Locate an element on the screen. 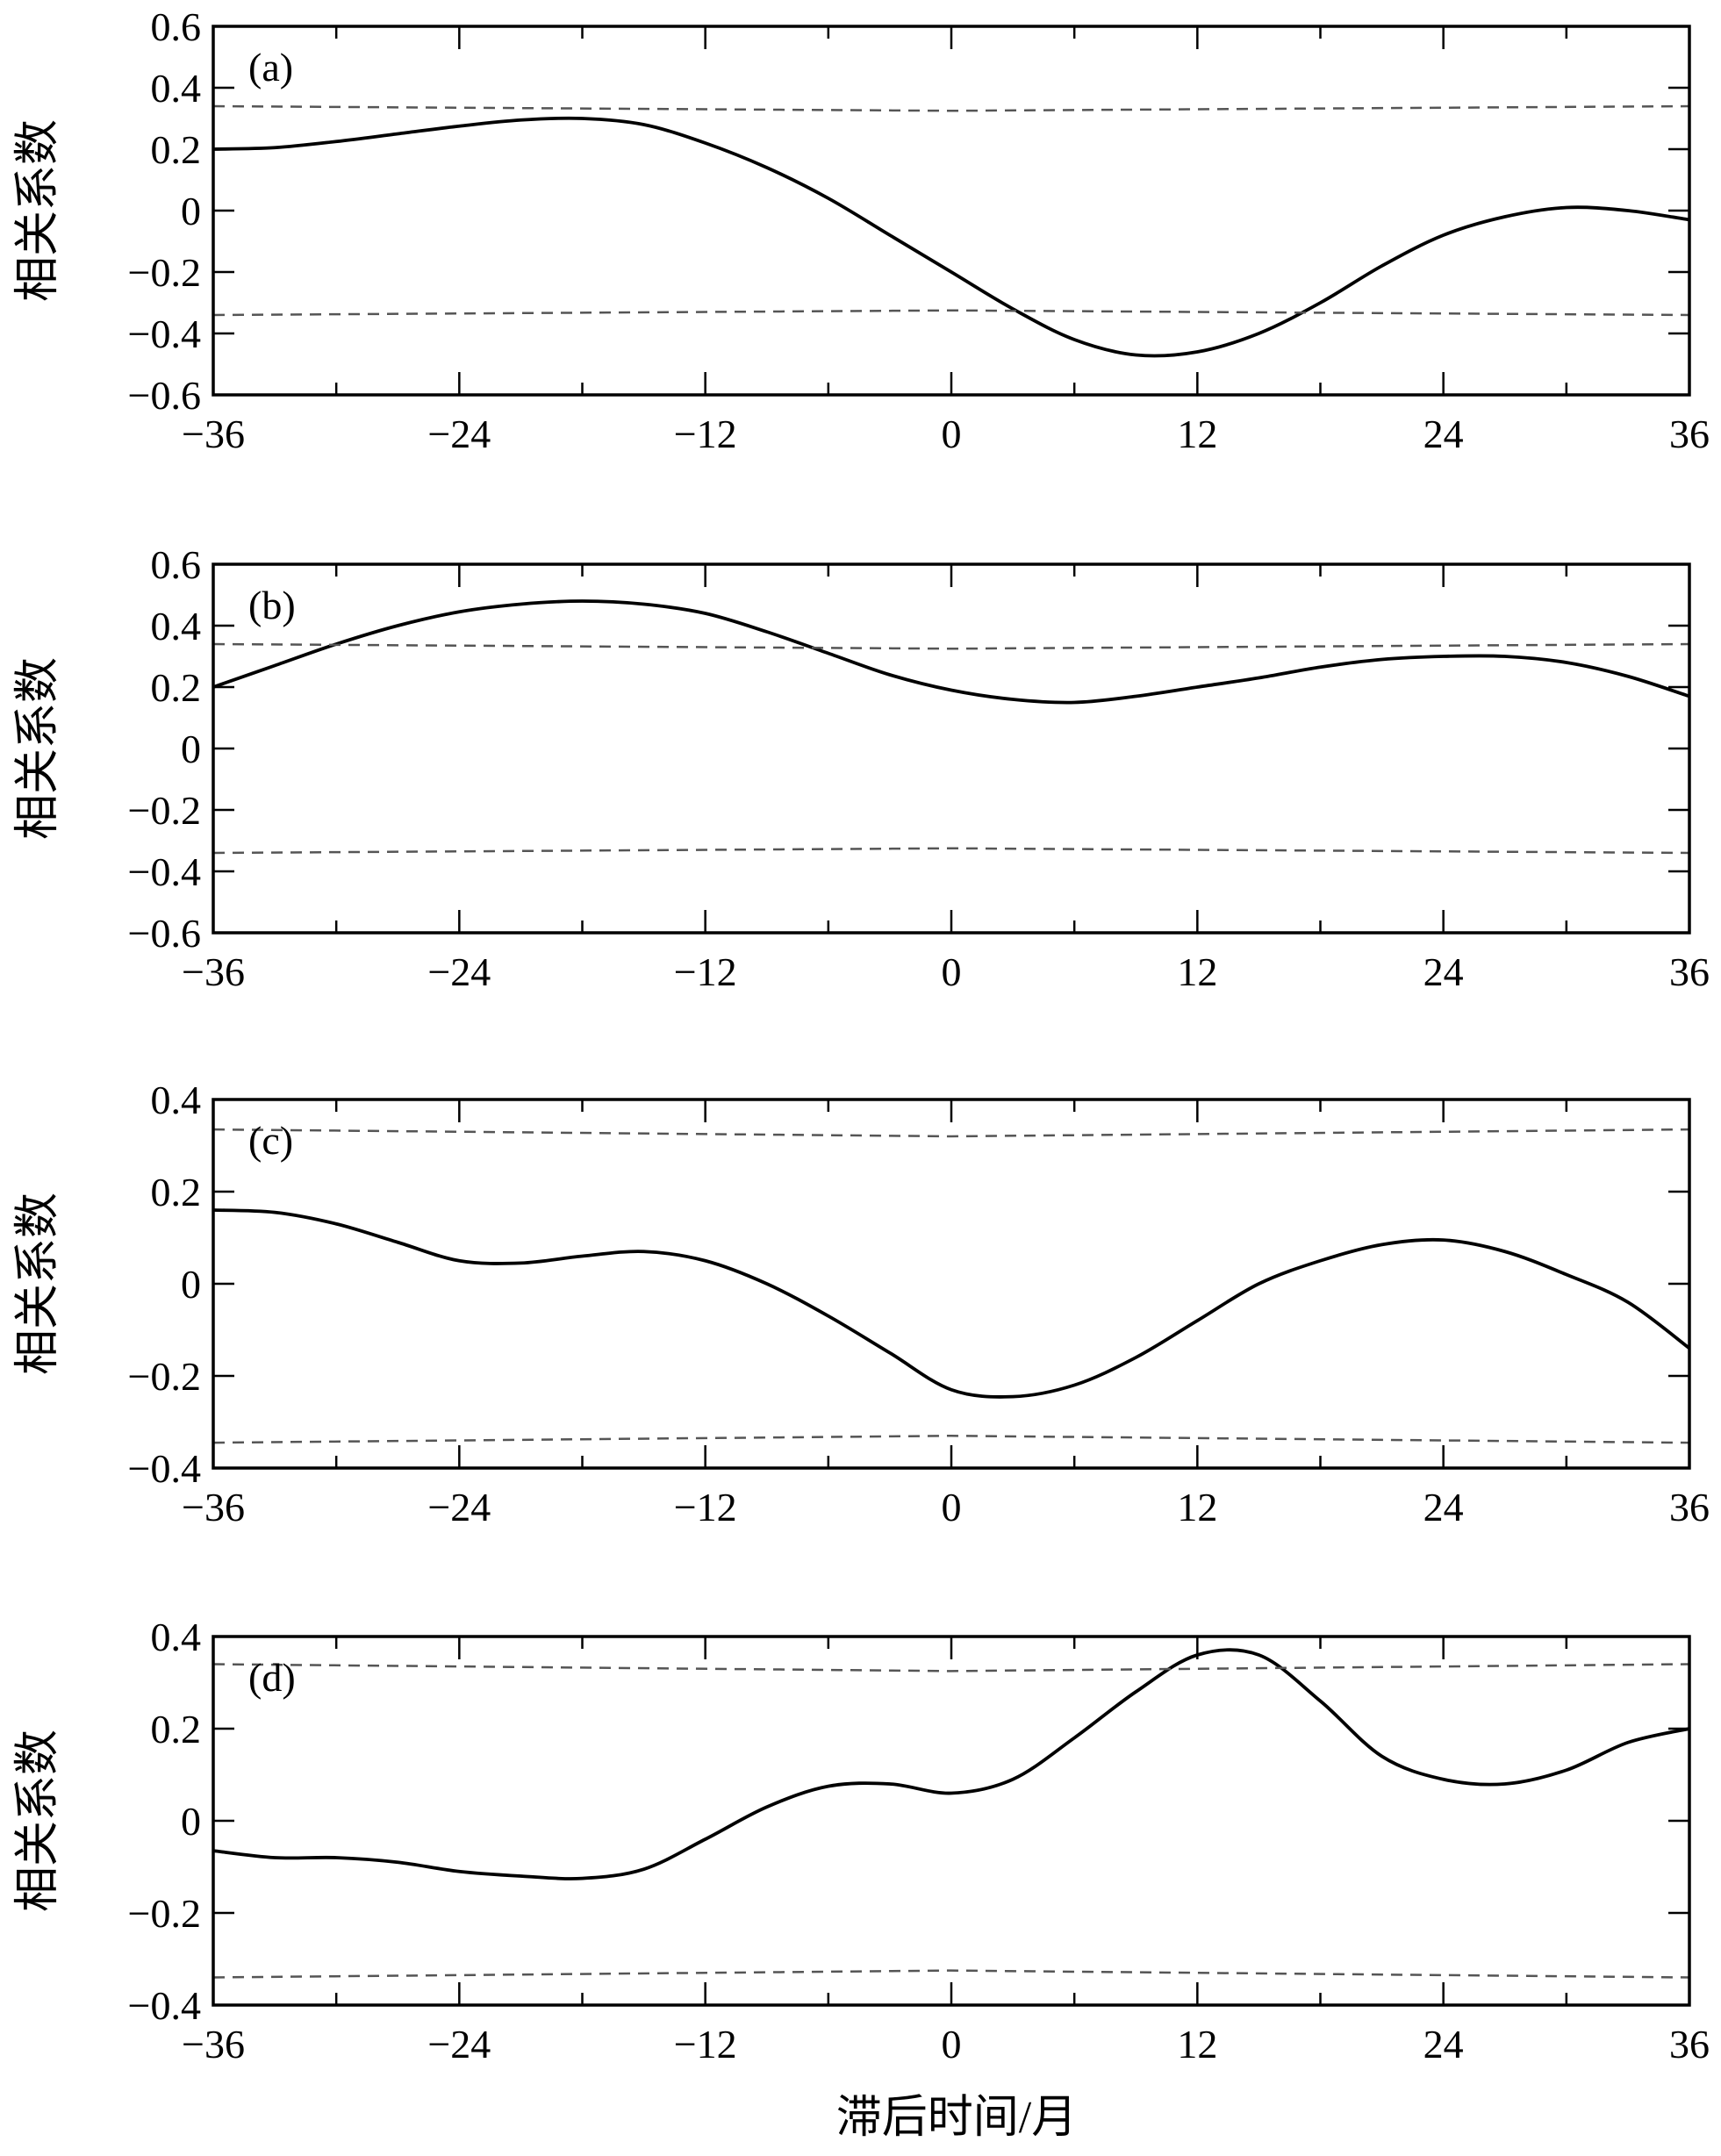 This screenshot has width=1721, height=2156. panel-label: (d) is located at coordinates (272, 1677).